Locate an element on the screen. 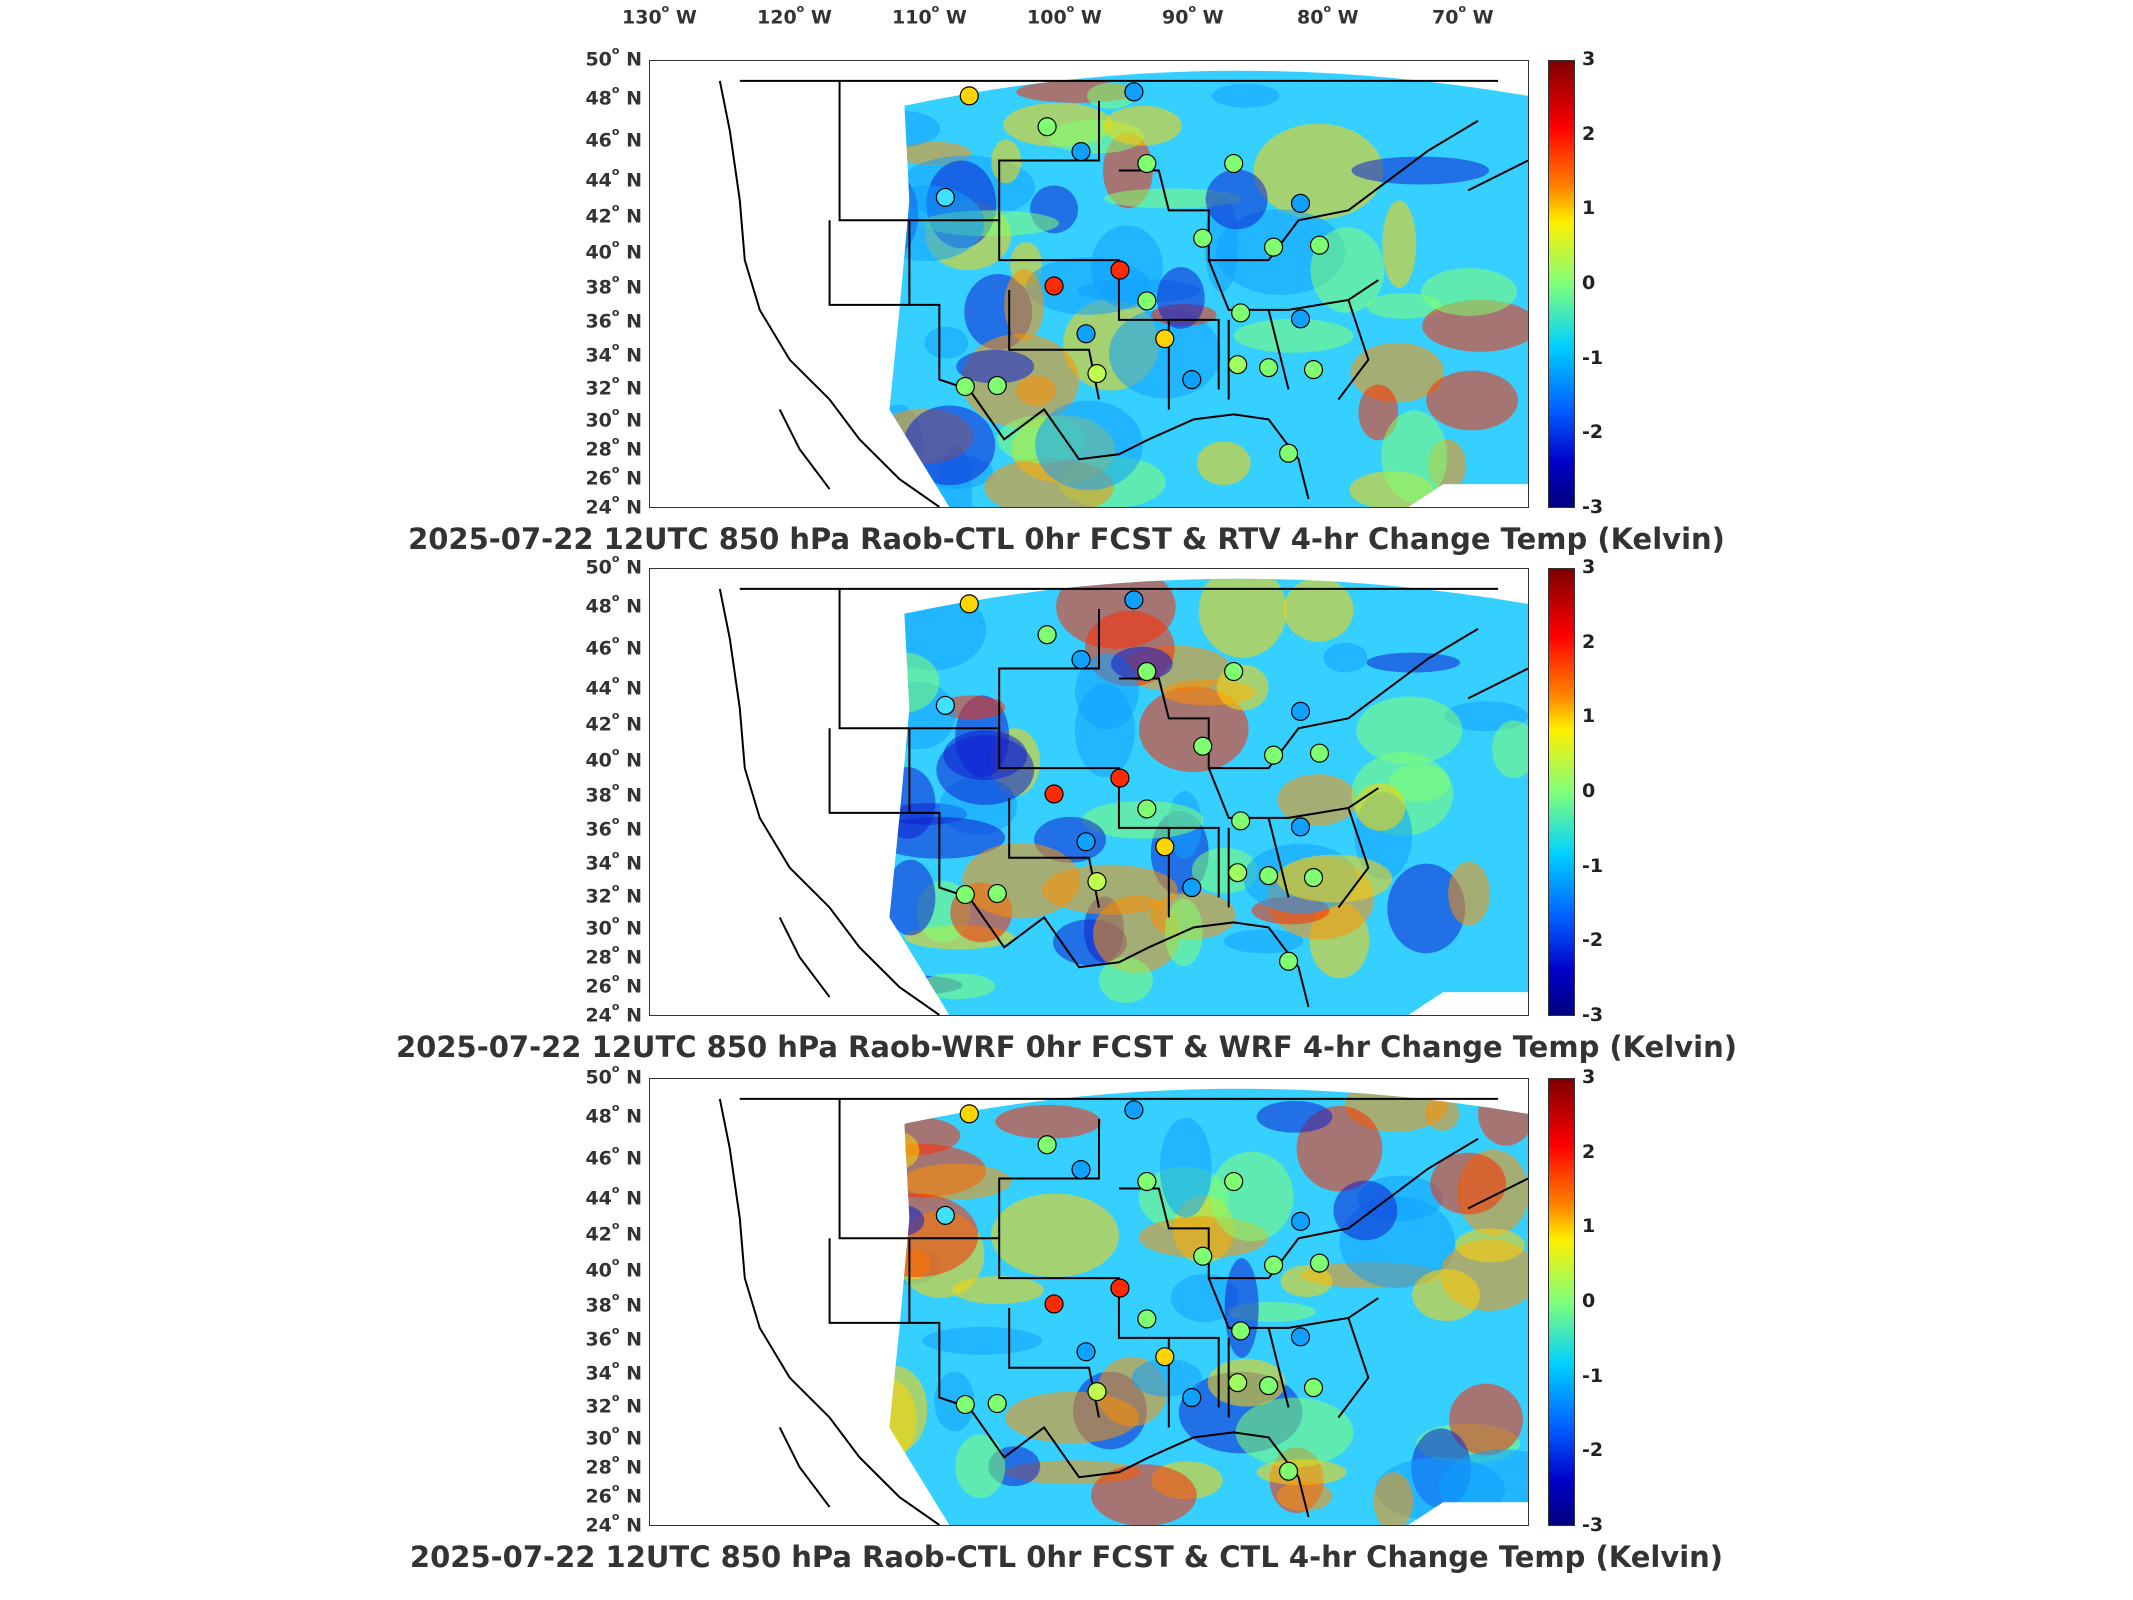  lon-tick-label: 130o W is located at coordinates (659, 15).